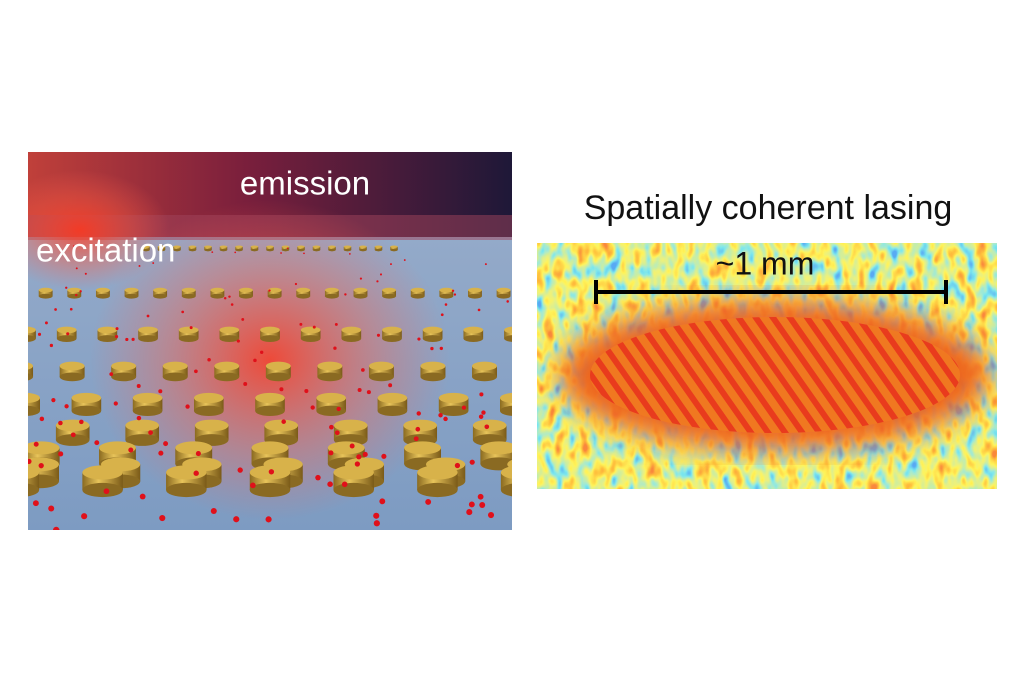 The height and width of the screenshot is (683, 1024). What do you see at coordinates (305, 183) in the screenshot?
I see `emission-label: emission` at bounding box center [305, 183].